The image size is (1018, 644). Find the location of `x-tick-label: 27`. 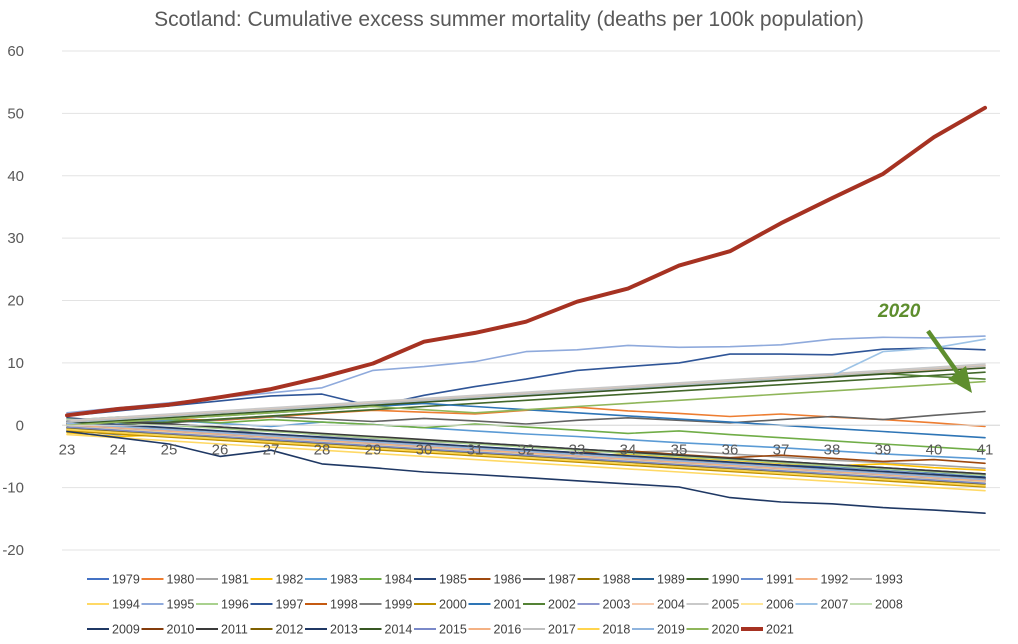

x-tick-label: 27 is located at coordinates (271, 449).